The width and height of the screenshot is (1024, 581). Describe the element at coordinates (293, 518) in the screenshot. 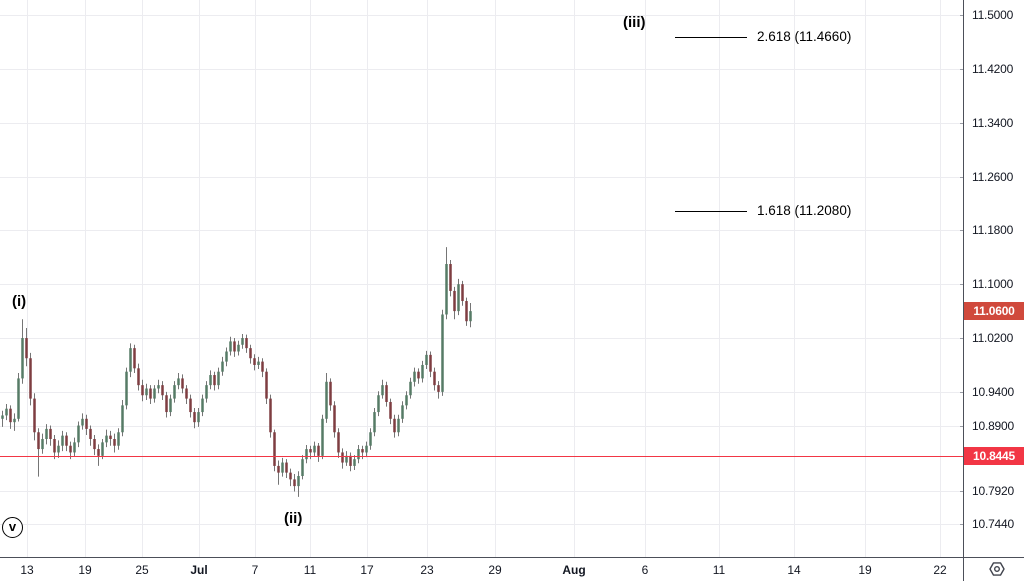

I see `wave-label-ii: (ii)` at that location.